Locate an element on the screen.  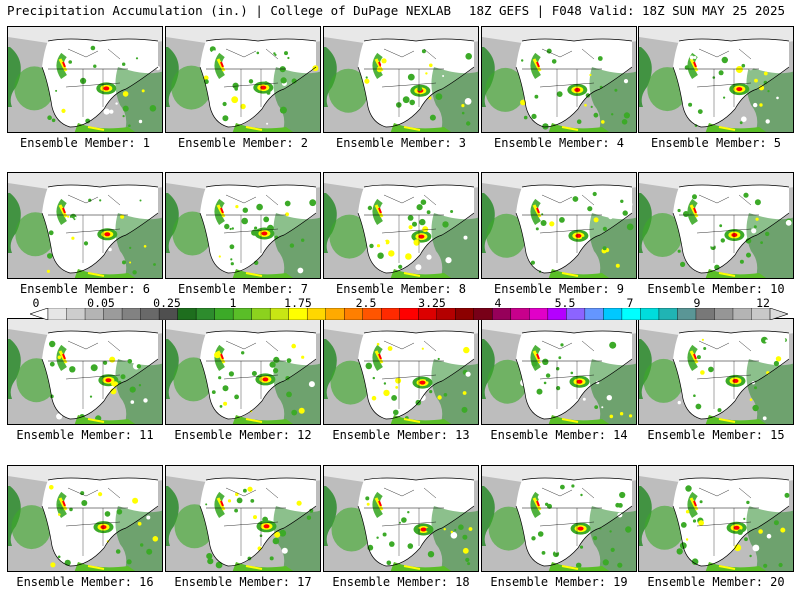
ensemble-member-panel: Ensemble Member: 20 is located at coordinates (716, 527).